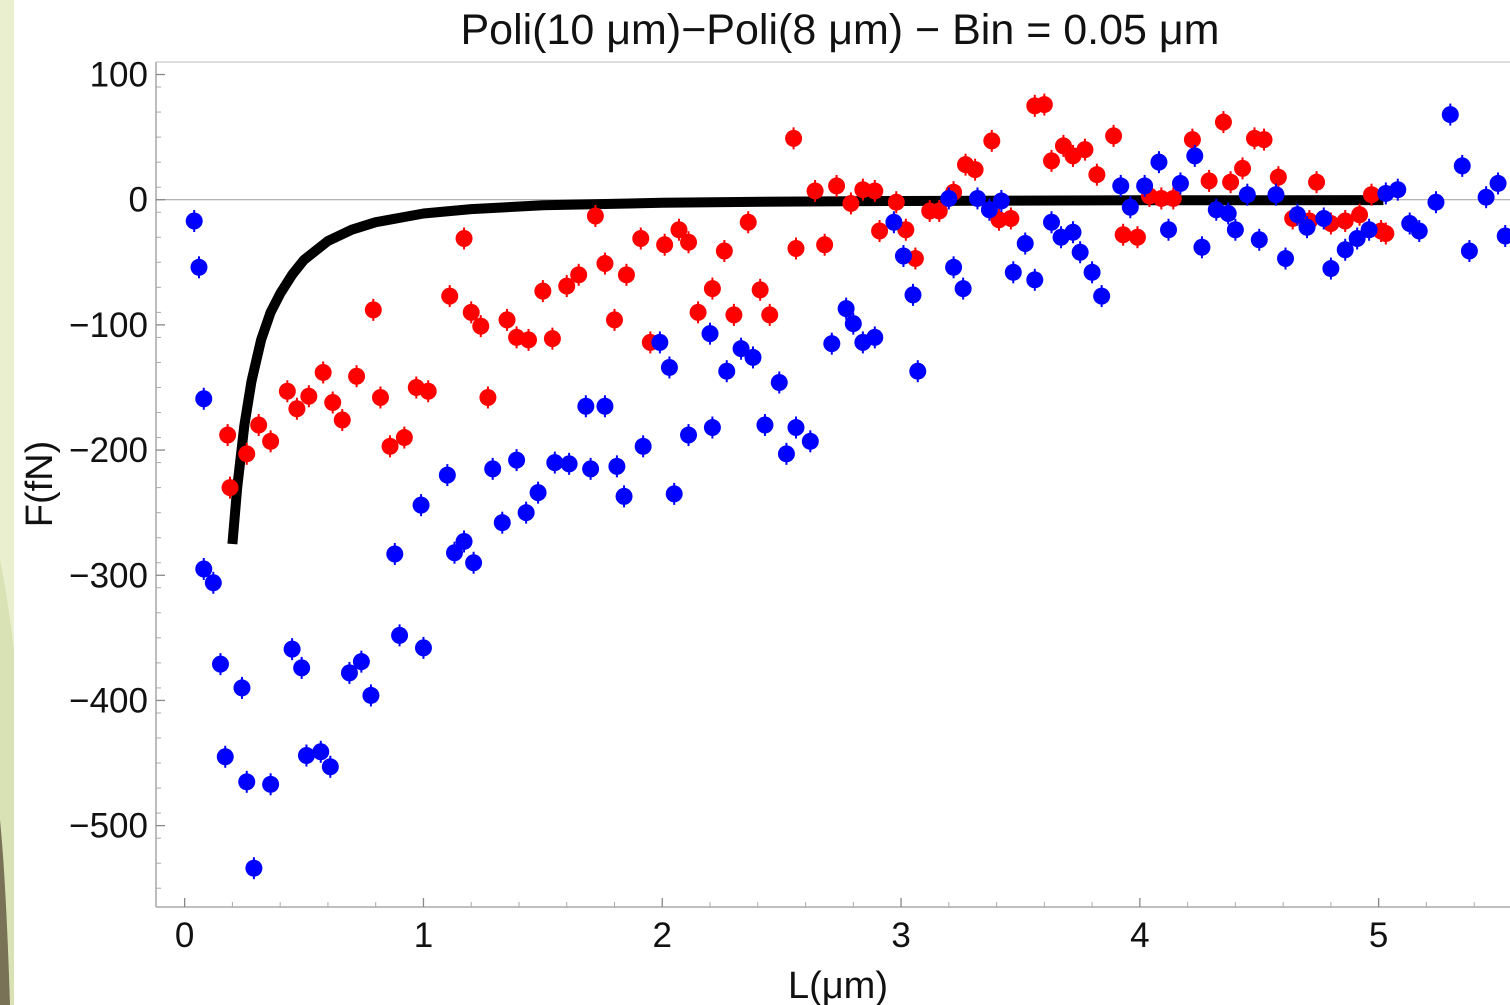 This screenshot has height=1005, width=1510. What do you see at coordinates (108, 700) in the screenshot?
I see `y-tick-label: −400` at bounding box center [108, 700].